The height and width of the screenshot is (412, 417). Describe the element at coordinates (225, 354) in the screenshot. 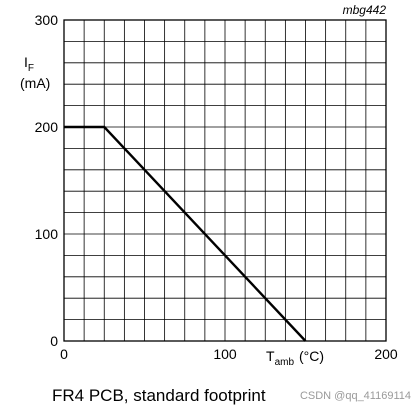

I see `x-tick-label: 100` at that location.